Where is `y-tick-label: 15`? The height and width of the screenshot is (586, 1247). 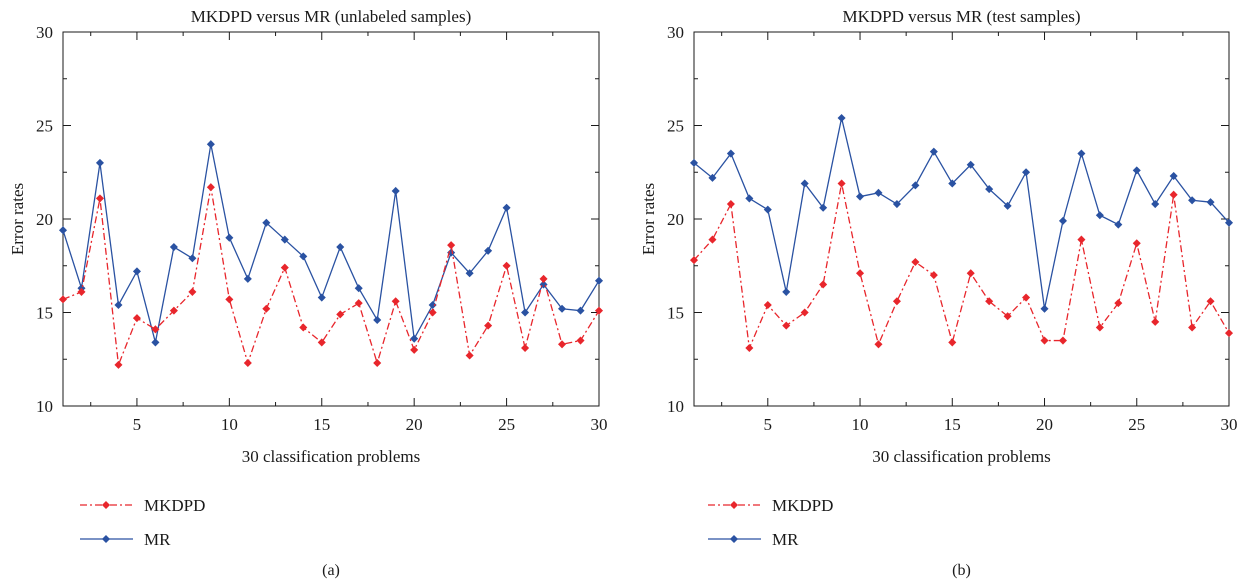 y-tick-label: 15 is located at coordinates (675, 313).